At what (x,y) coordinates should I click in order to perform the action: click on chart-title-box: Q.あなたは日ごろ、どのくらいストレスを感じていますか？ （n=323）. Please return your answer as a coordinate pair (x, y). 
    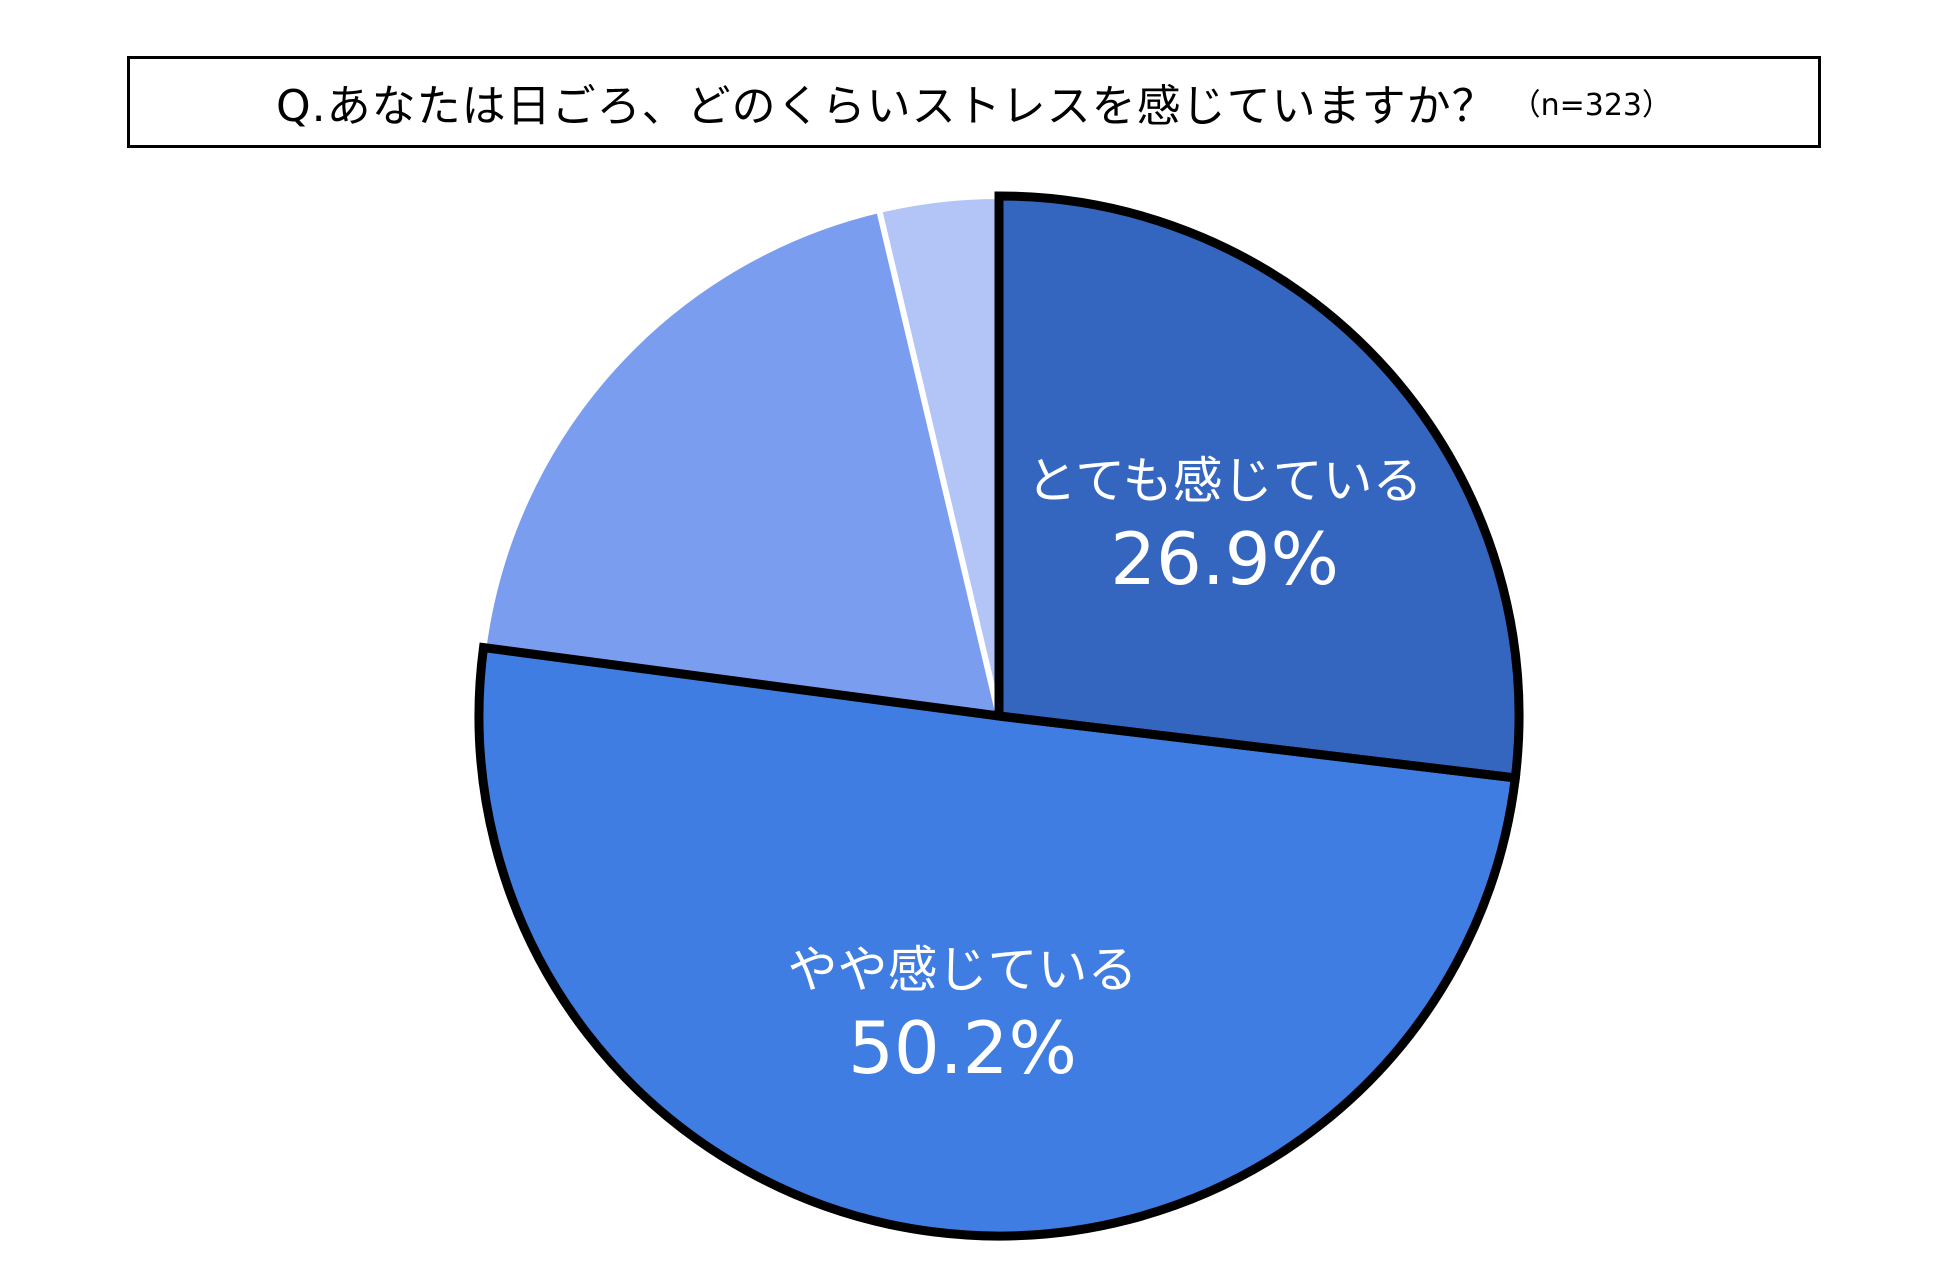
    Looking at the image, I should click on (974, 102).